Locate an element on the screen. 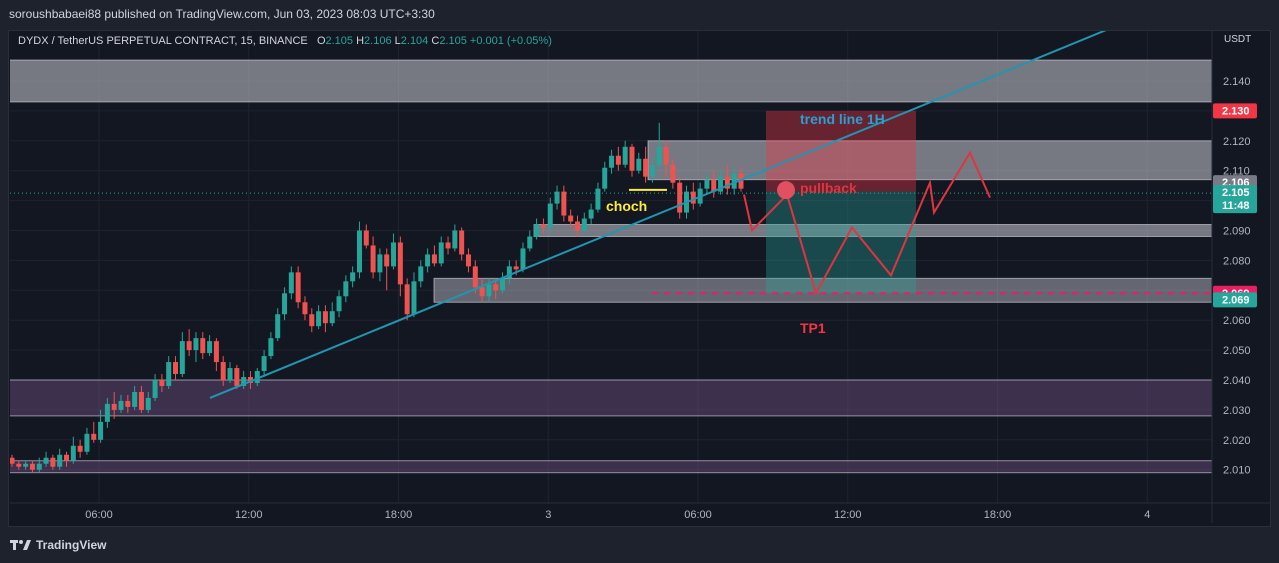 Image resolution: width=1279 pixels, height=563 pixels. low-value: 2.104 is located at coordinates (414, 41).